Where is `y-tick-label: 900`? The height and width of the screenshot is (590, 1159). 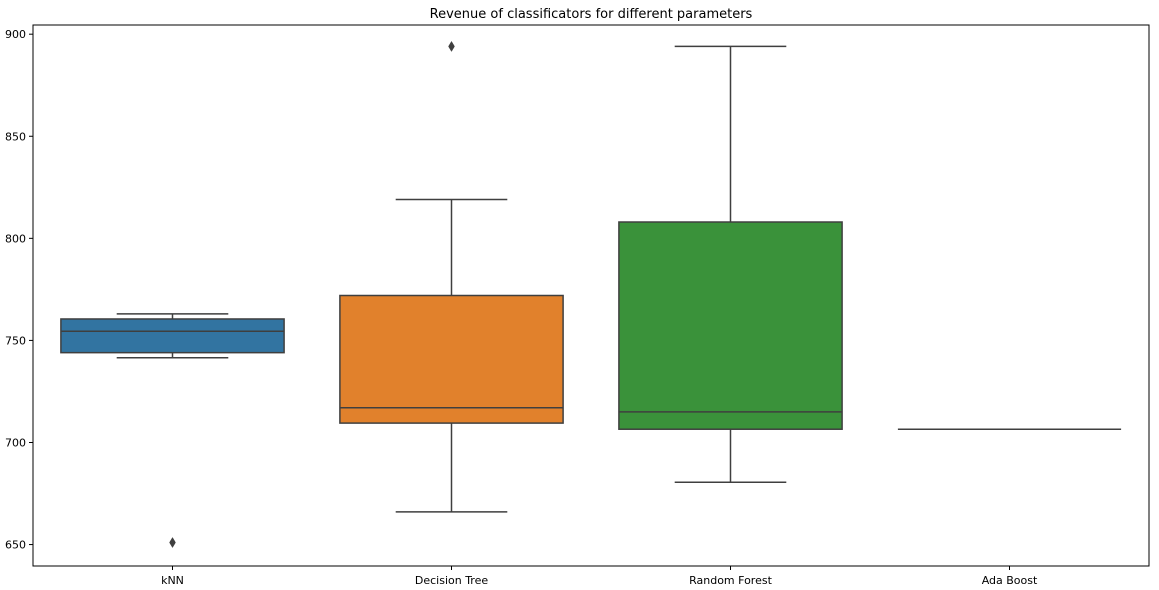
y-tick-label: 900 is located at coordinates (15, 34).